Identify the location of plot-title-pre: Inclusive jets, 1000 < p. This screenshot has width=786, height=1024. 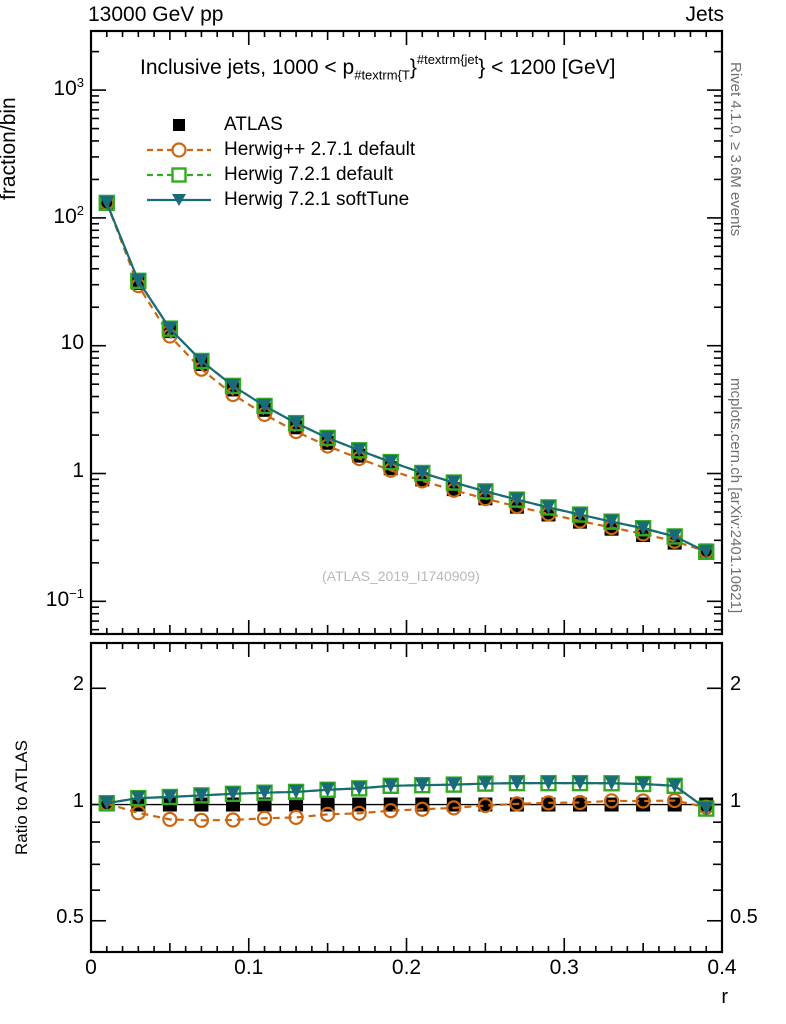
(247, 67).